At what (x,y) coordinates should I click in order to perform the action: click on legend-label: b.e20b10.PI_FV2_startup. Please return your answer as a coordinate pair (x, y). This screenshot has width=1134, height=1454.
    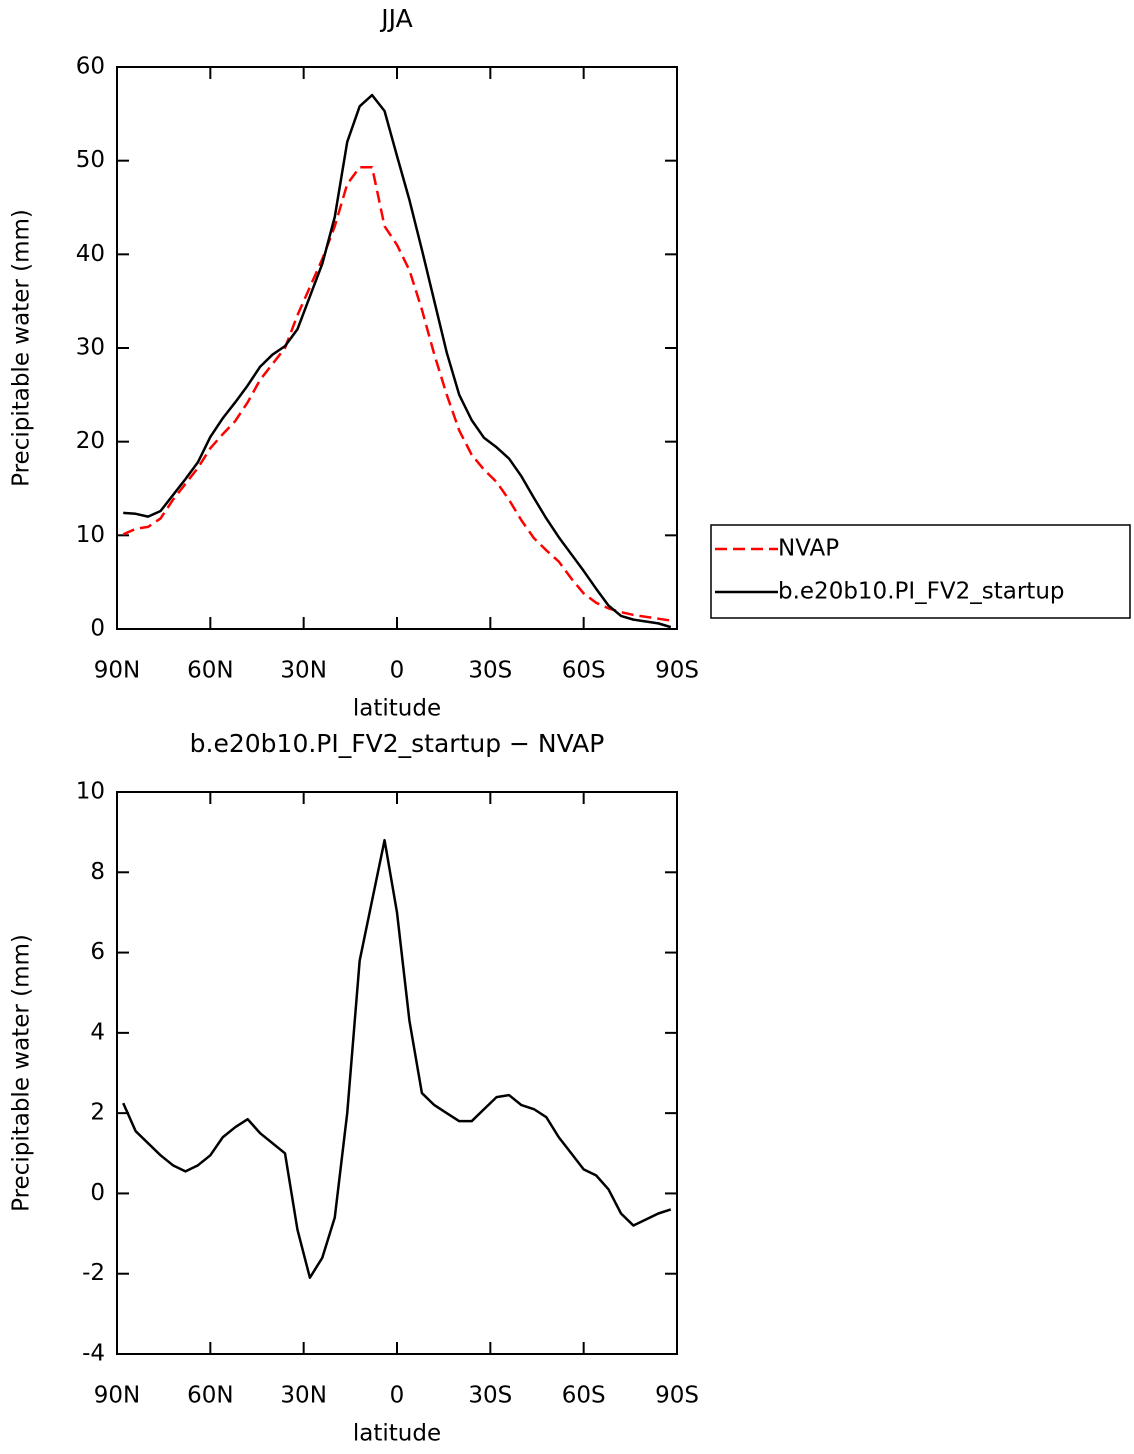
    Looking at the image, I should click on (921, 592).